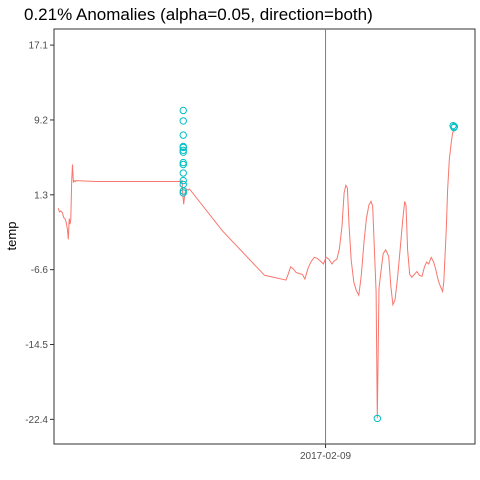  I want to click on y-axis-label: temp, so click(11, 236).